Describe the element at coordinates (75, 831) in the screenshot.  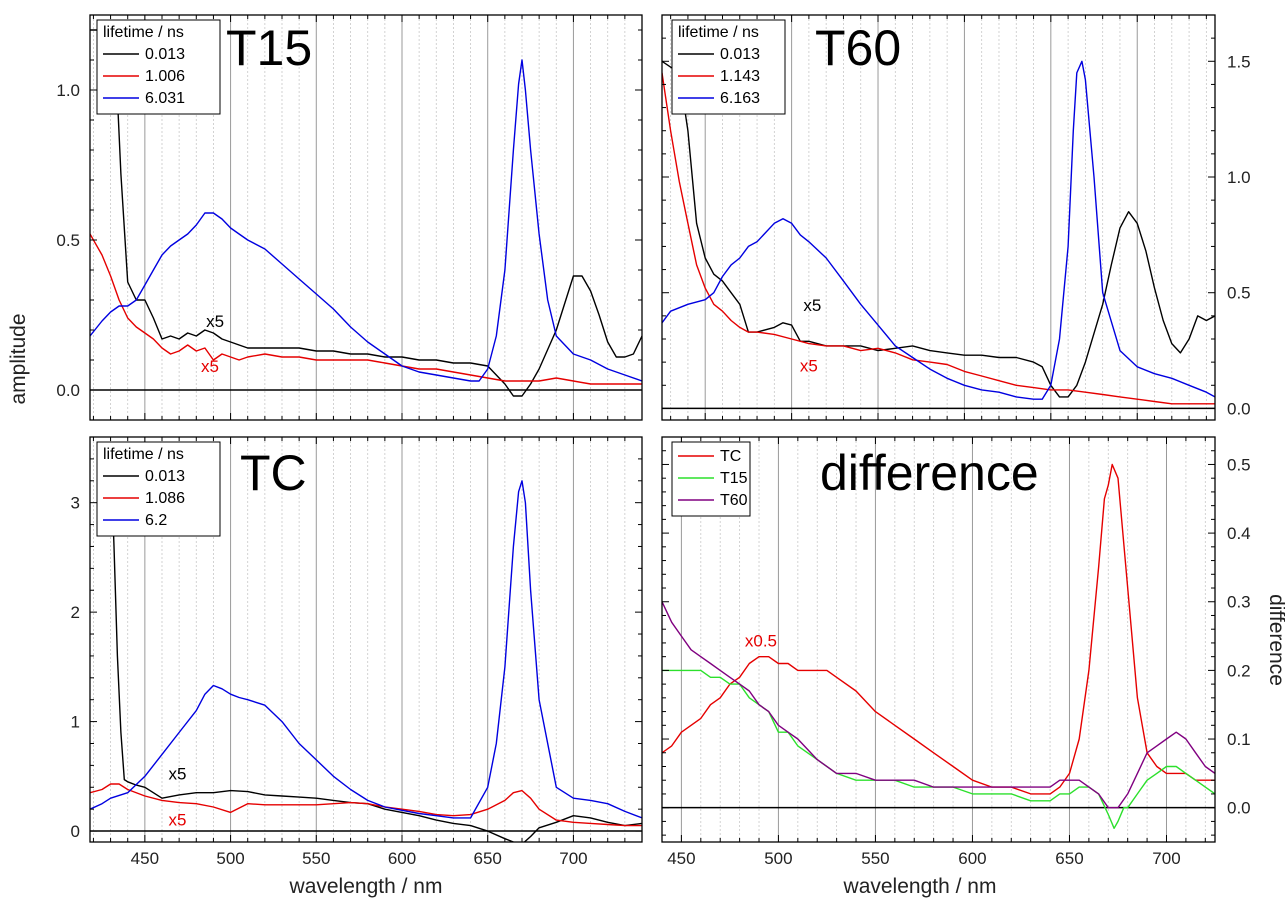
I see `y-tick-label: 0` at that location.